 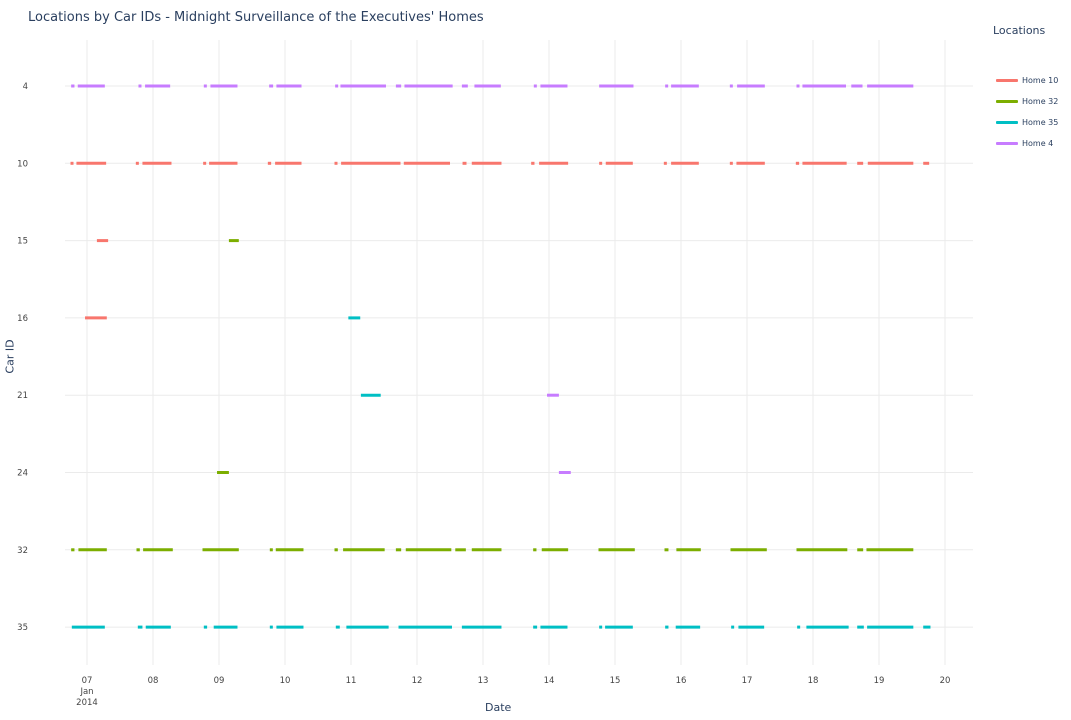 I want to click on x-tick-label: 16, so click(x=681, y=681).